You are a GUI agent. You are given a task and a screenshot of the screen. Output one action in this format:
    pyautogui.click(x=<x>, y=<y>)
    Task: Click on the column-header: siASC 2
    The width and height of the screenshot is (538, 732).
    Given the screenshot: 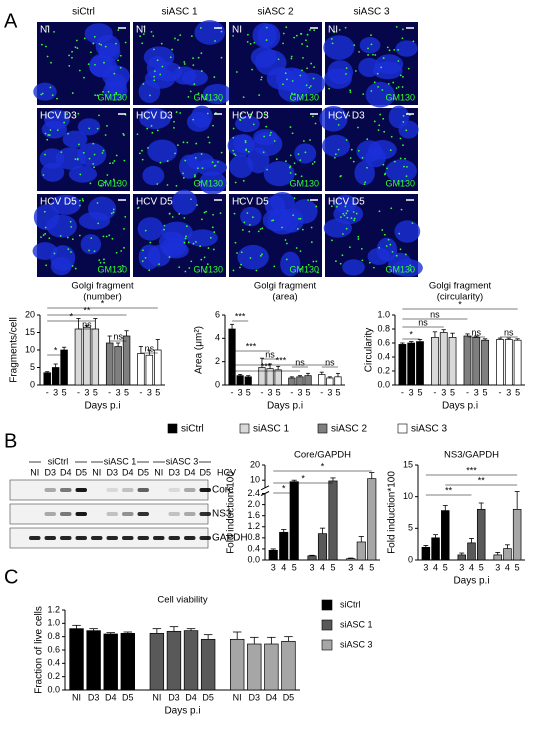 What is the action you would take?
    pyautogui.click(x=275, y=12)
    